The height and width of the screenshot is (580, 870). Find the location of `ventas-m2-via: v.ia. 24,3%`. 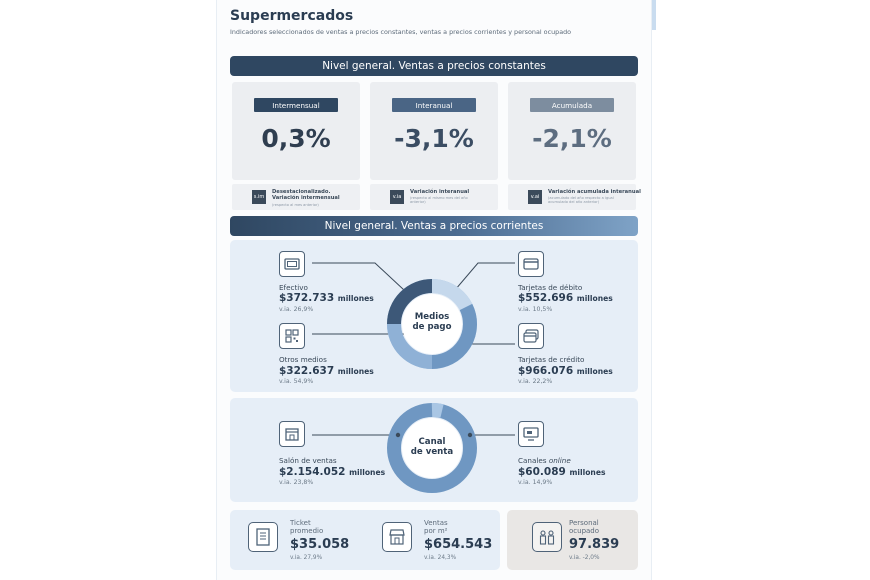

ventas-m2-via: v.ia. 24,3% is located at coordinates (440, 558).